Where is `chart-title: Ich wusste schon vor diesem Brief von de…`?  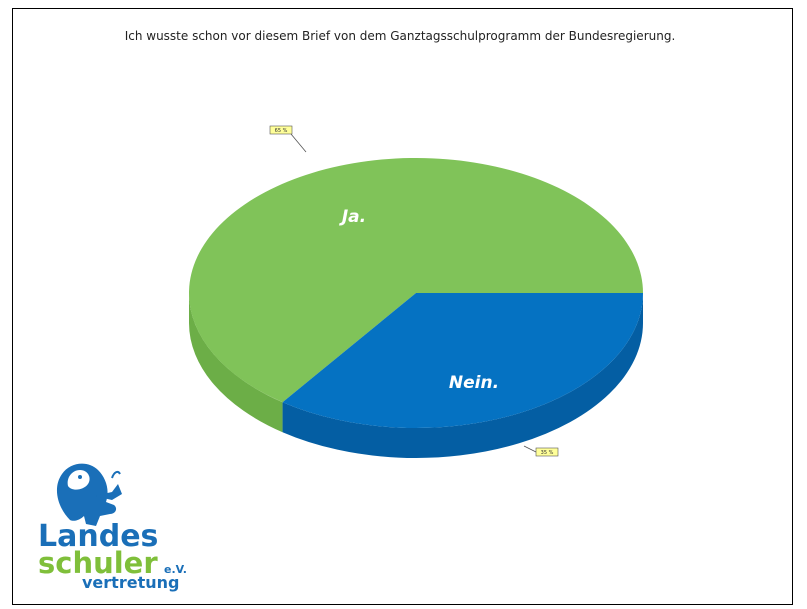 chart-title: Ich wusste schon vor diesem Brief von de… is located at coordinates (400, 36).